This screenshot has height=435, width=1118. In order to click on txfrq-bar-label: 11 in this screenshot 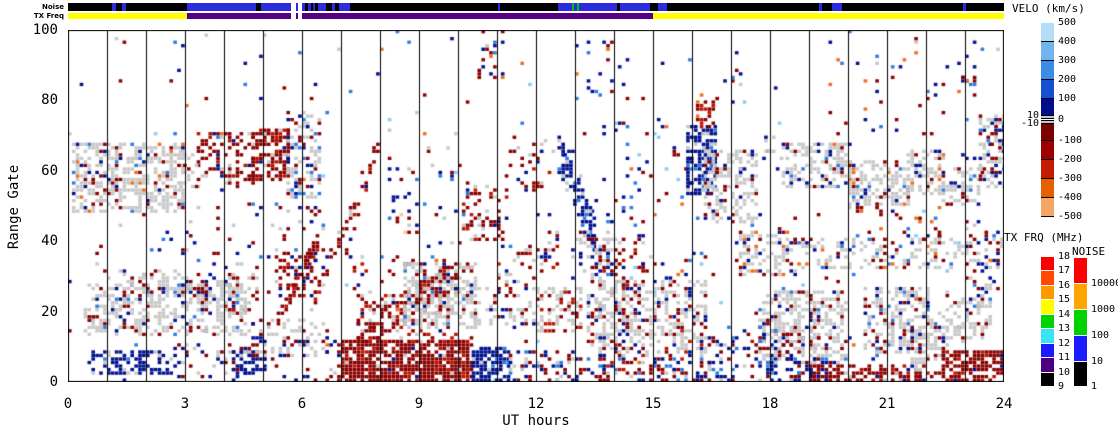, I will do `click(1064, 357)`.